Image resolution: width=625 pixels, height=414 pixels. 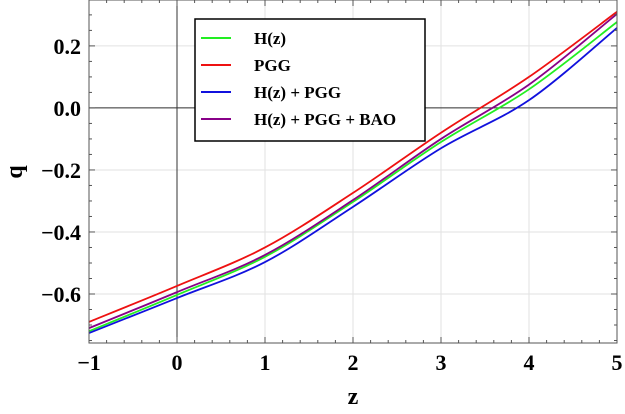 What do you see at coordinates (15, 172) in the screenshot?
I see `y-axis-title: q` at bounding box center [15, 172].